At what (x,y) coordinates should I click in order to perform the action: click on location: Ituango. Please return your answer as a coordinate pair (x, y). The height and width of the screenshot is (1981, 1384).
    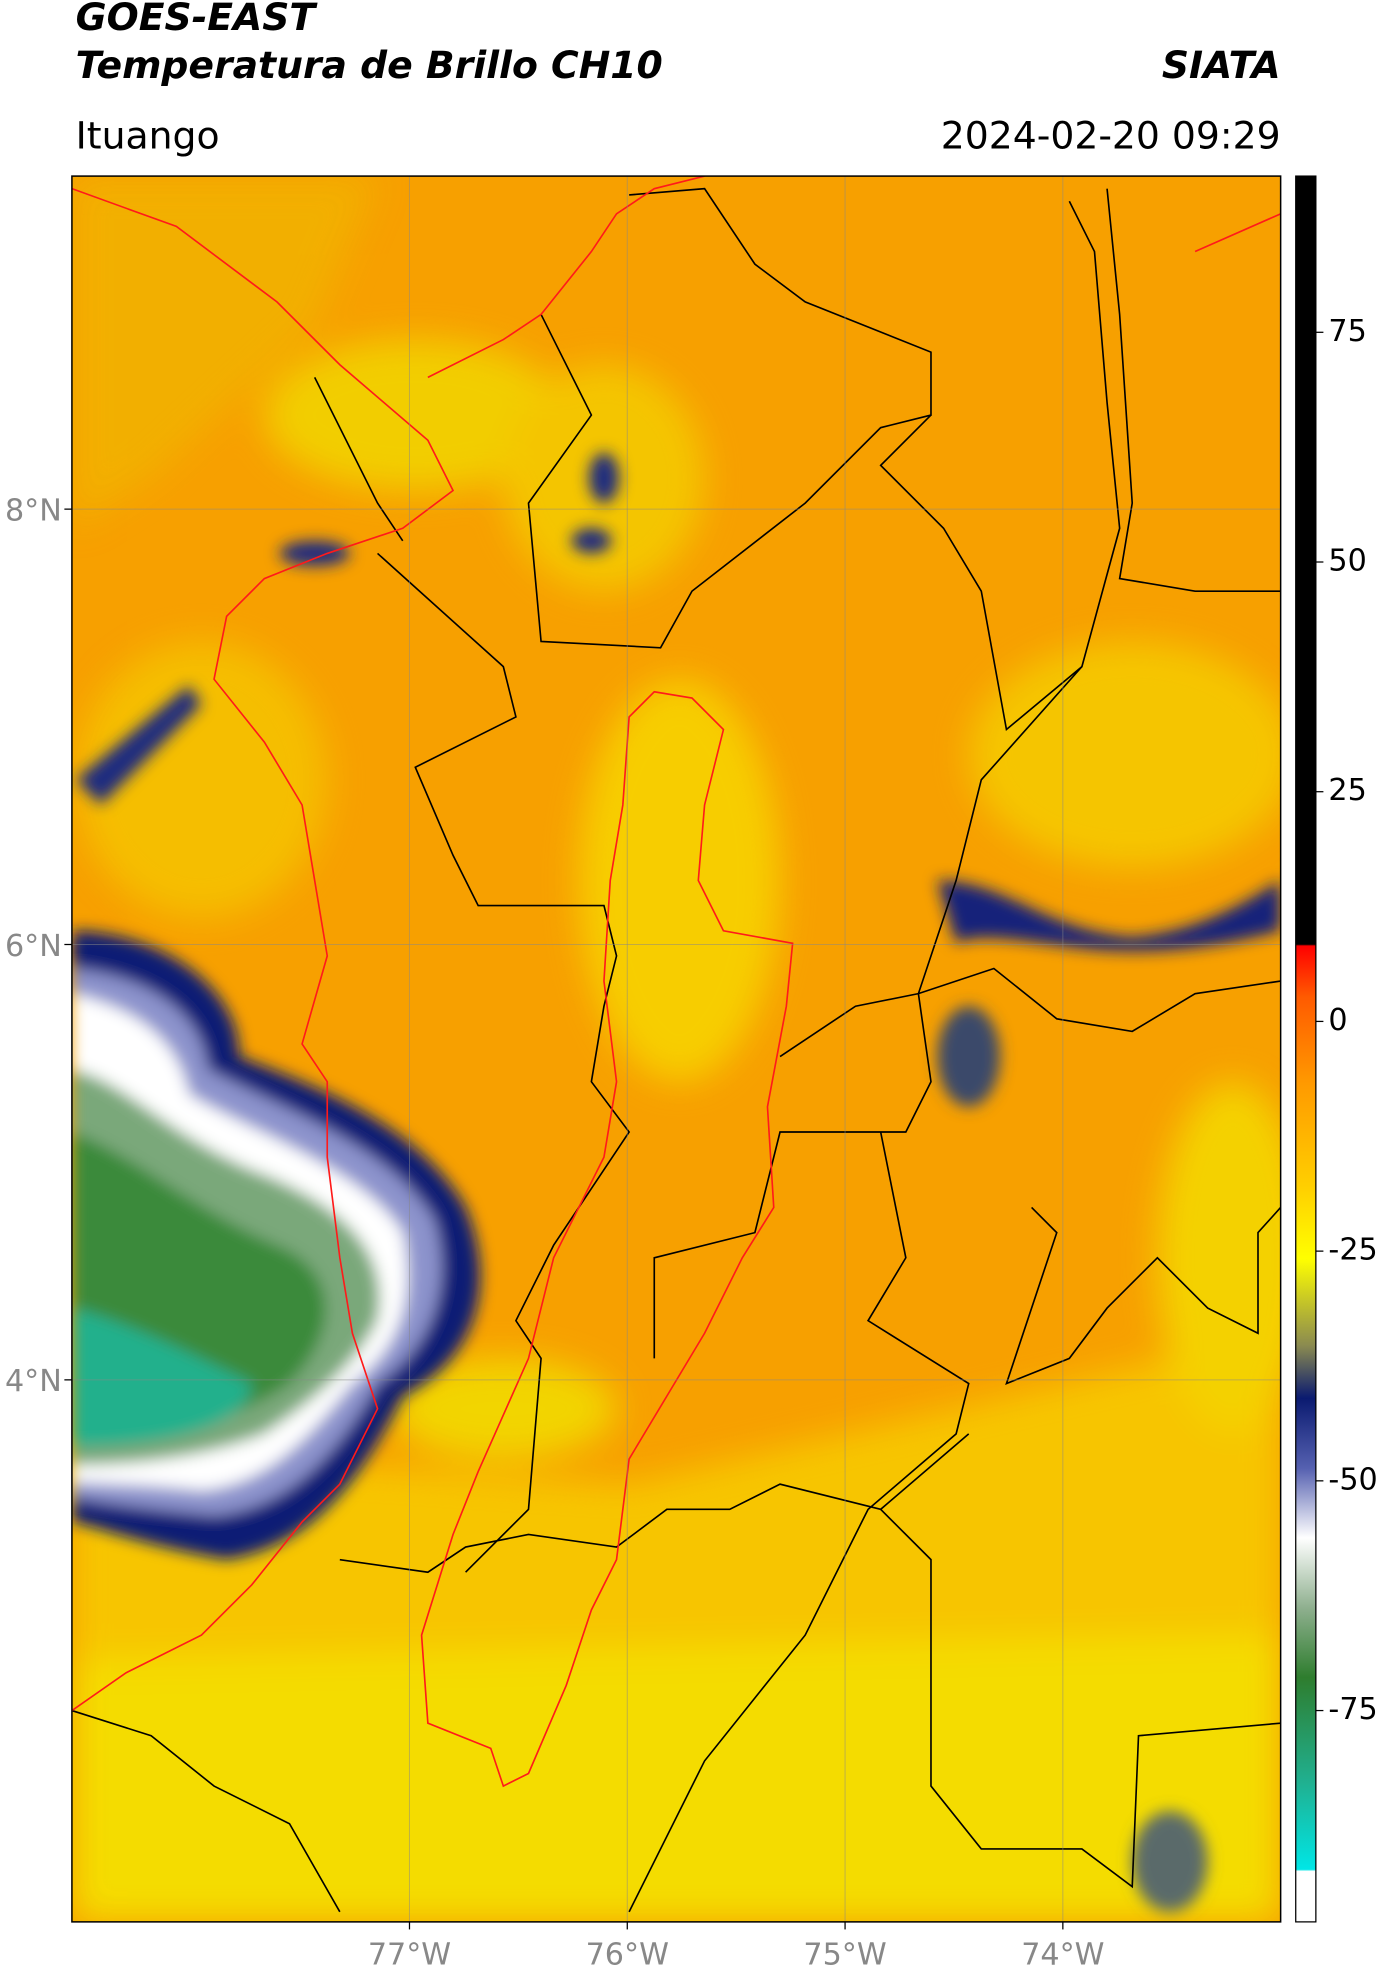
    Looking at the image, I should click on (148, 135).